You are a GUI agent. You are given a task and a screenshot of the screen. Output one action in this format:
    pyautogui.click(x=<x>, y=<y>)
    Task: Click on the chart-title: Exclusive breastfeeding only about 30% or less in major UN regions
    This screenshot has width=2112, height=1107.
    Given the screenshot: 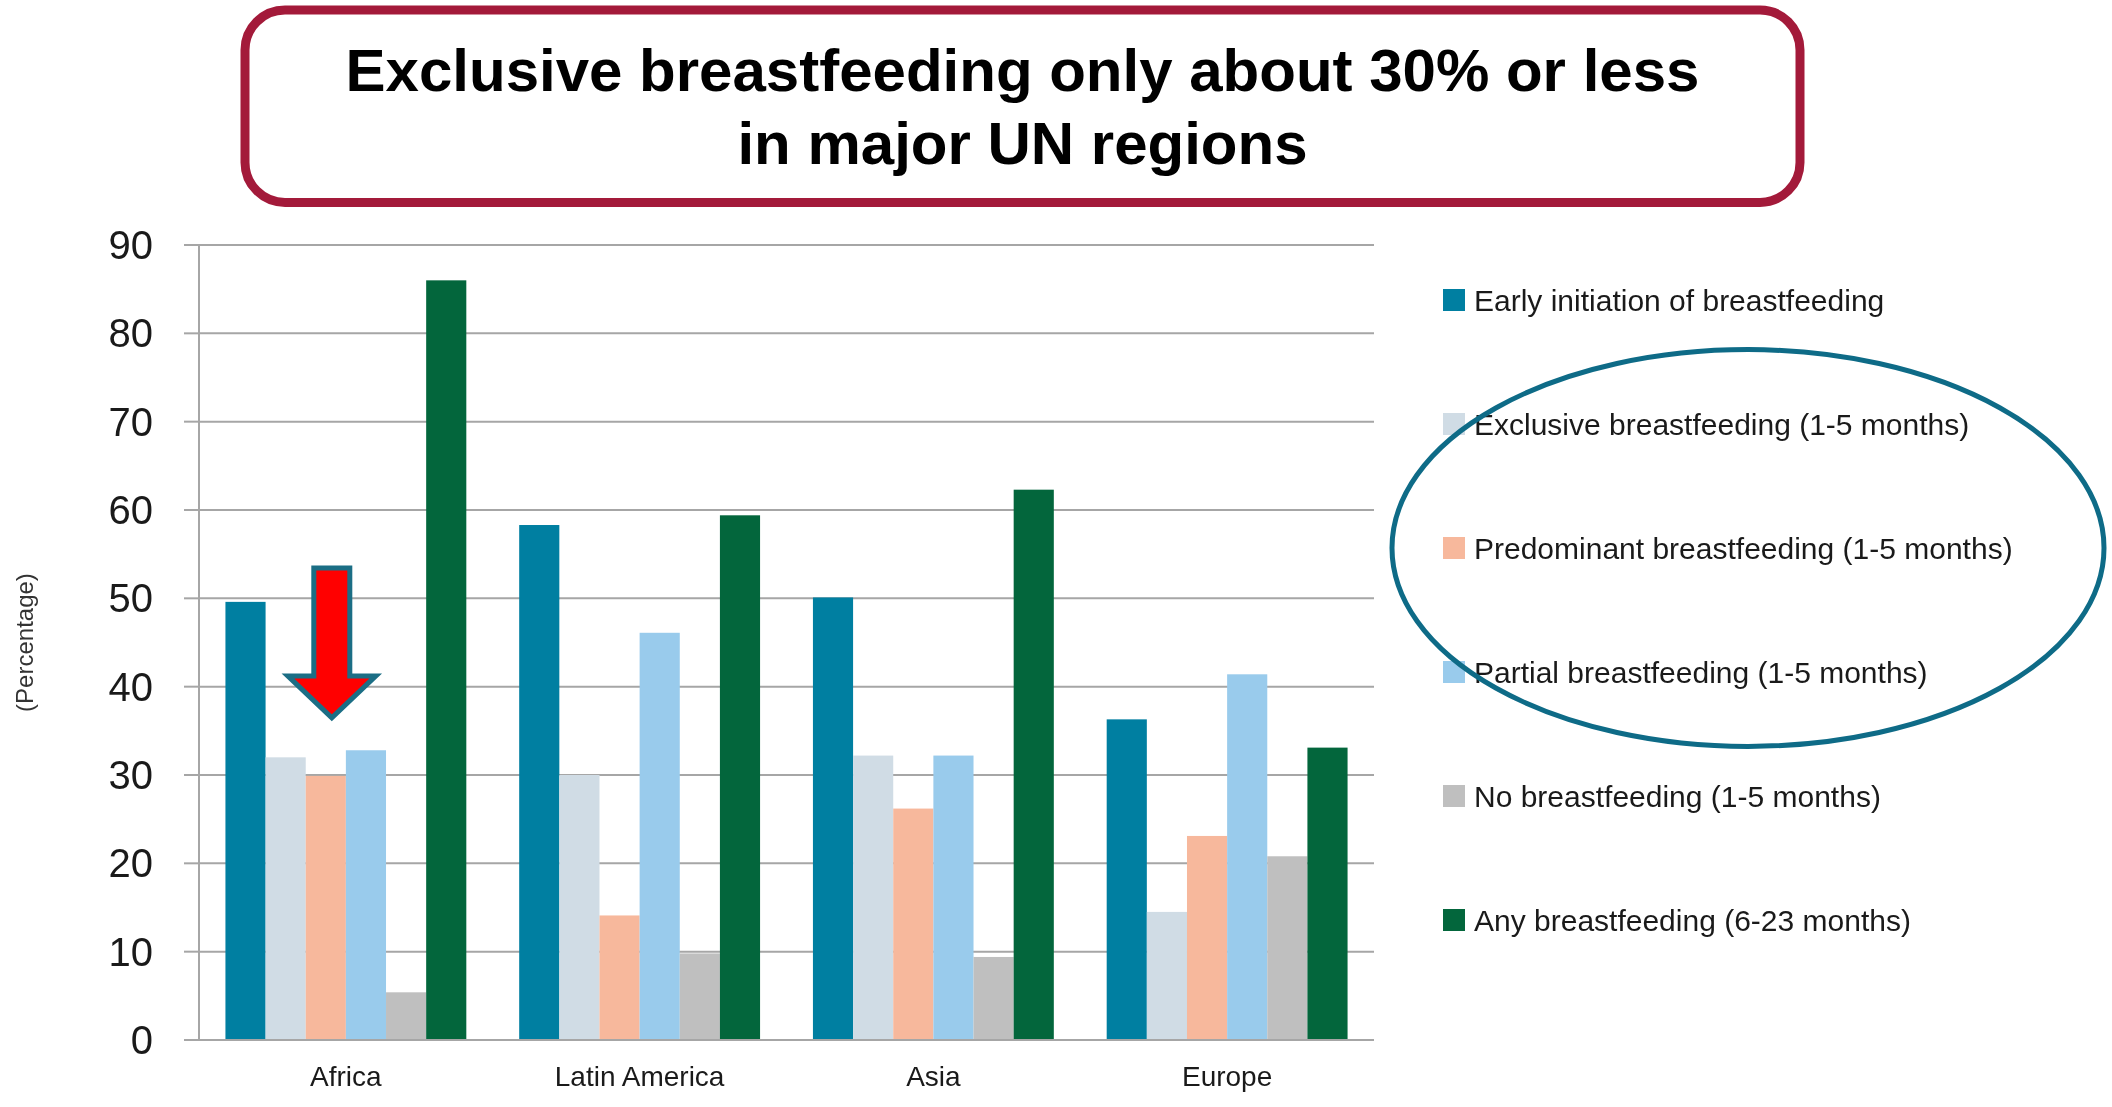 What is the action you would take?
    pyautogui.click(x=1022, y=106)
    